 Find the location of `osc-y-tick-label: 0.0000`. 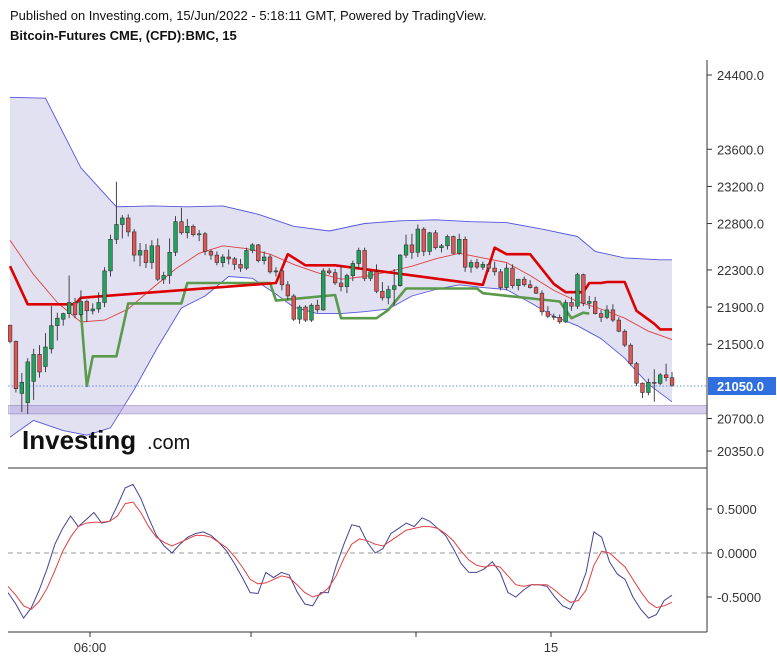

osc-y-tick-label: 0.0000 is located at coordinates (737, 553).